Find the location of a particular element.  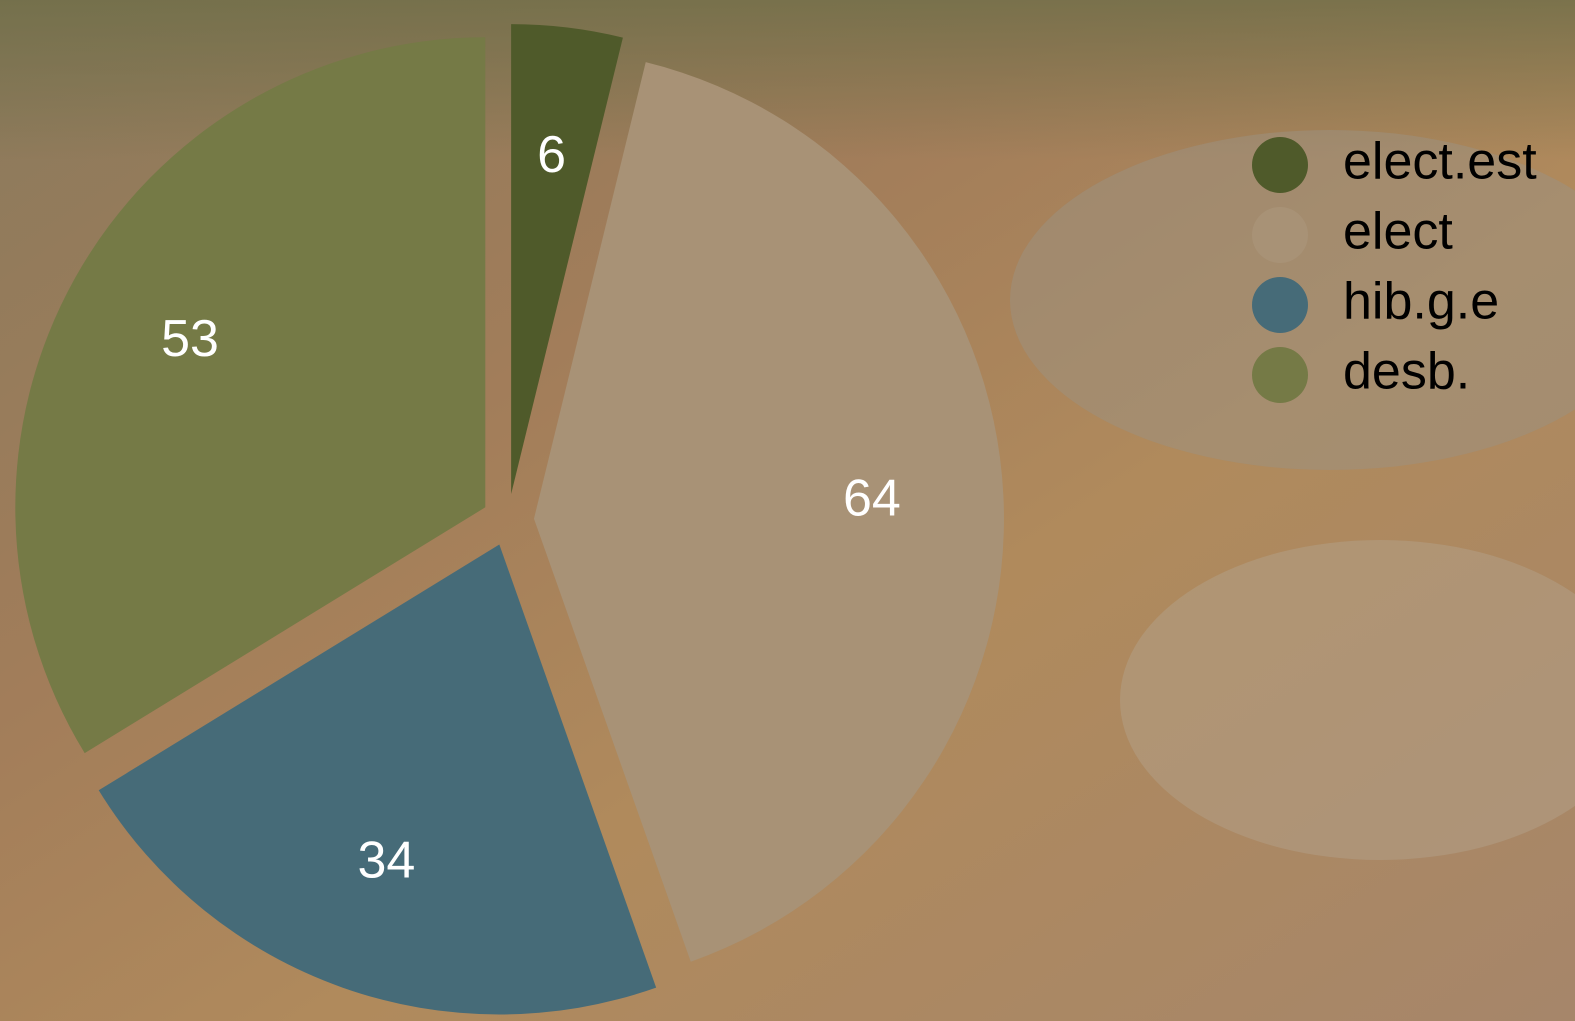

background-rock is located at coordinates (1347, 700).